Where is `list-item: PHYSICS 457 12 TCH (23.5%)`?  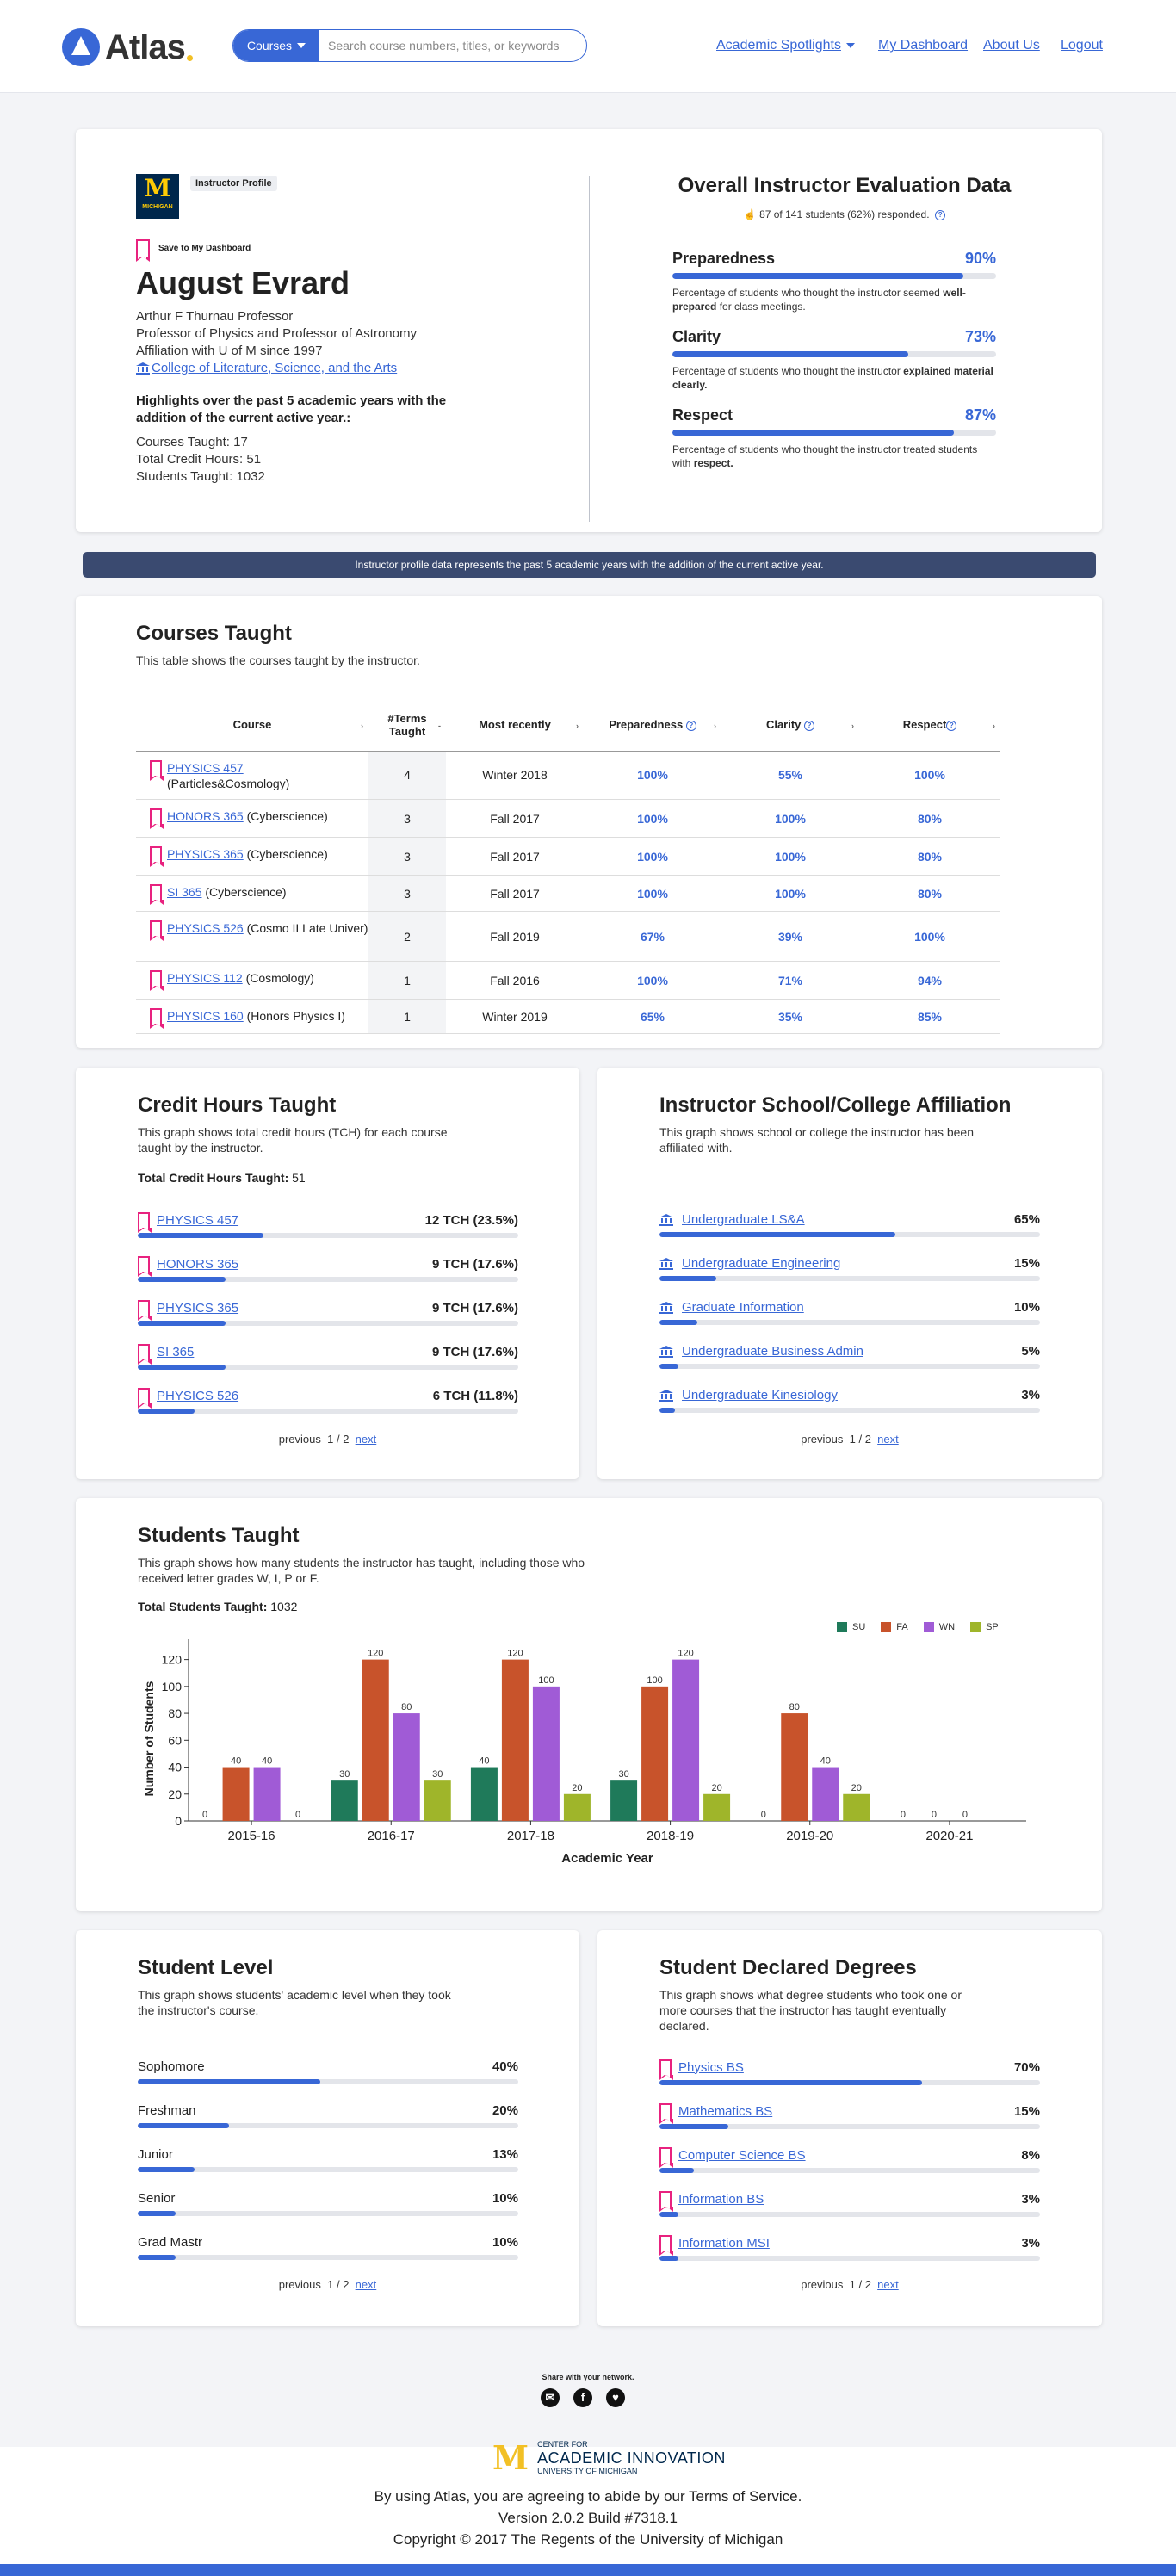 list-item: PHYSICS 457 12 TCH (23.5%) is located at coordinates (327, 1225).